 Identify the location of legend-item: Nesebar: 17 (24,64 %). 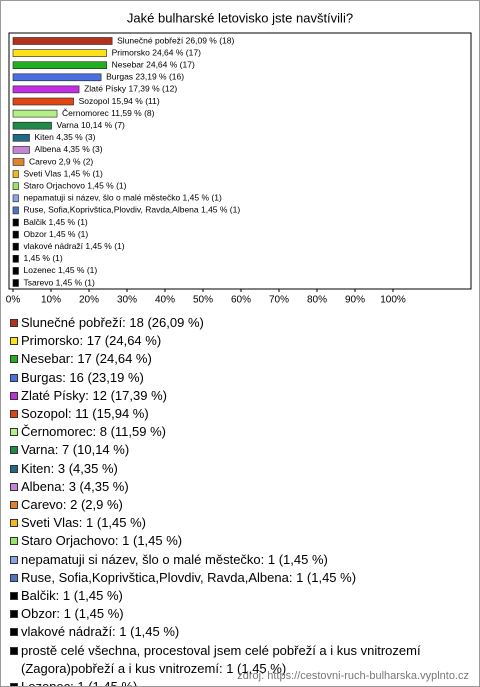
(240, 359).